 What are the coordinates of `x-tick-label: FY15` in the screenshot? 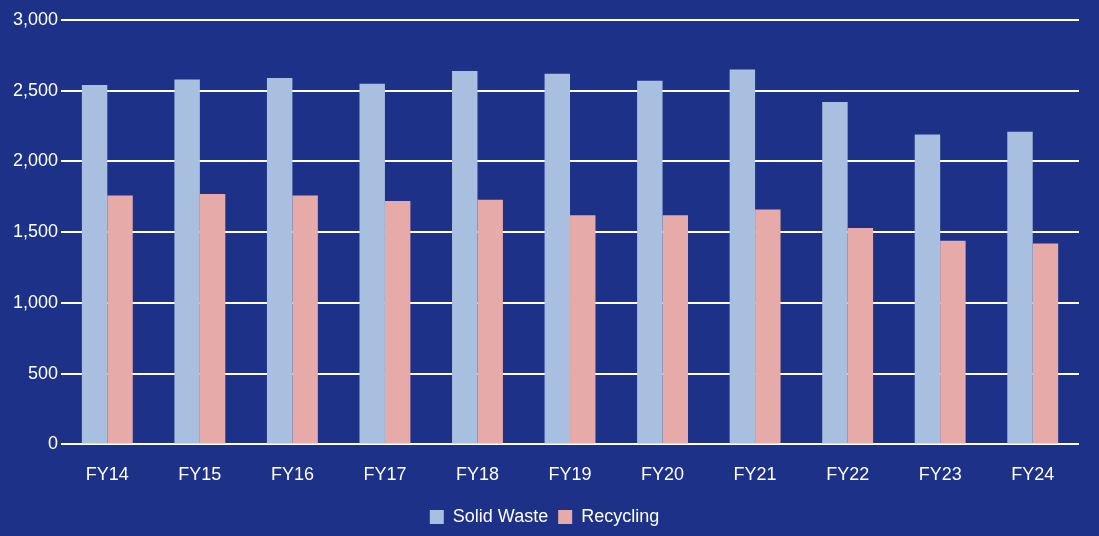 It's located at (200, 474).